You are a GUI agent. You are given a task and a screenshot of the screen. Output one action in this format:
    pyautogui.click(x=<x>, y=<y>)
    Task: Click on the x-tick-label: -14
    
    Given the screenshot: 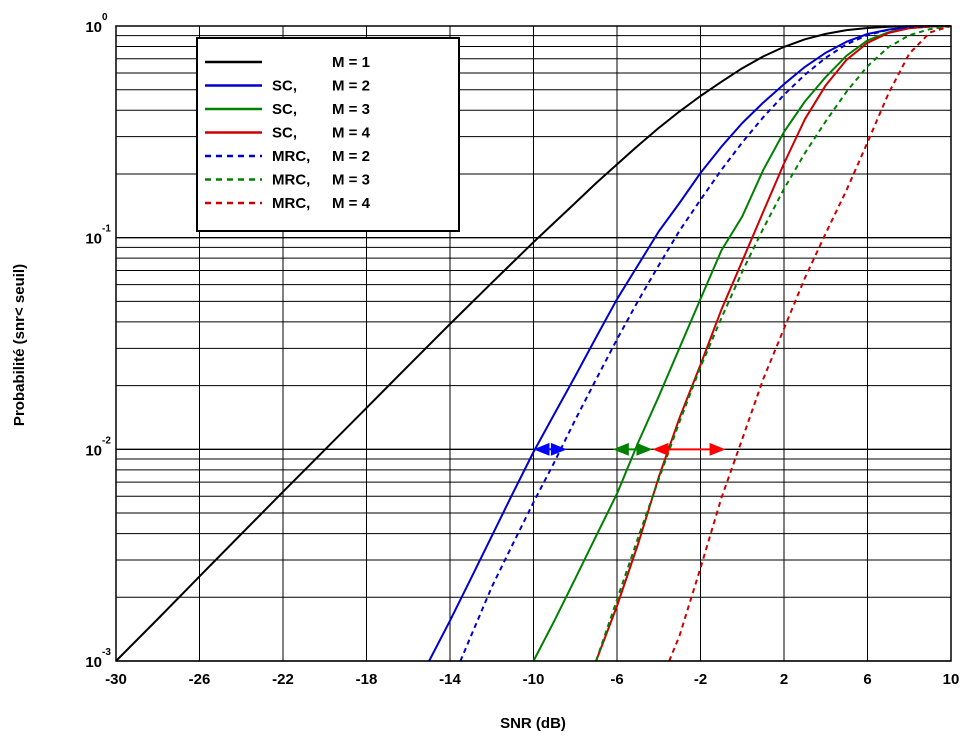 What is the action you would take?
    pyautogui.click(x=450, y=679)
    